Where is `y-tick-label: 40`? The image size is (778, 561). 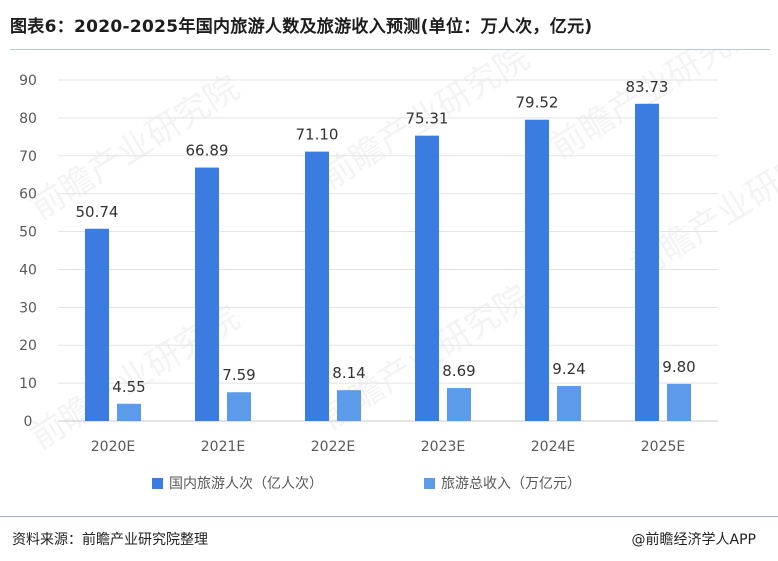 y-tick-label: 40 is located at coordinates (28, 270).